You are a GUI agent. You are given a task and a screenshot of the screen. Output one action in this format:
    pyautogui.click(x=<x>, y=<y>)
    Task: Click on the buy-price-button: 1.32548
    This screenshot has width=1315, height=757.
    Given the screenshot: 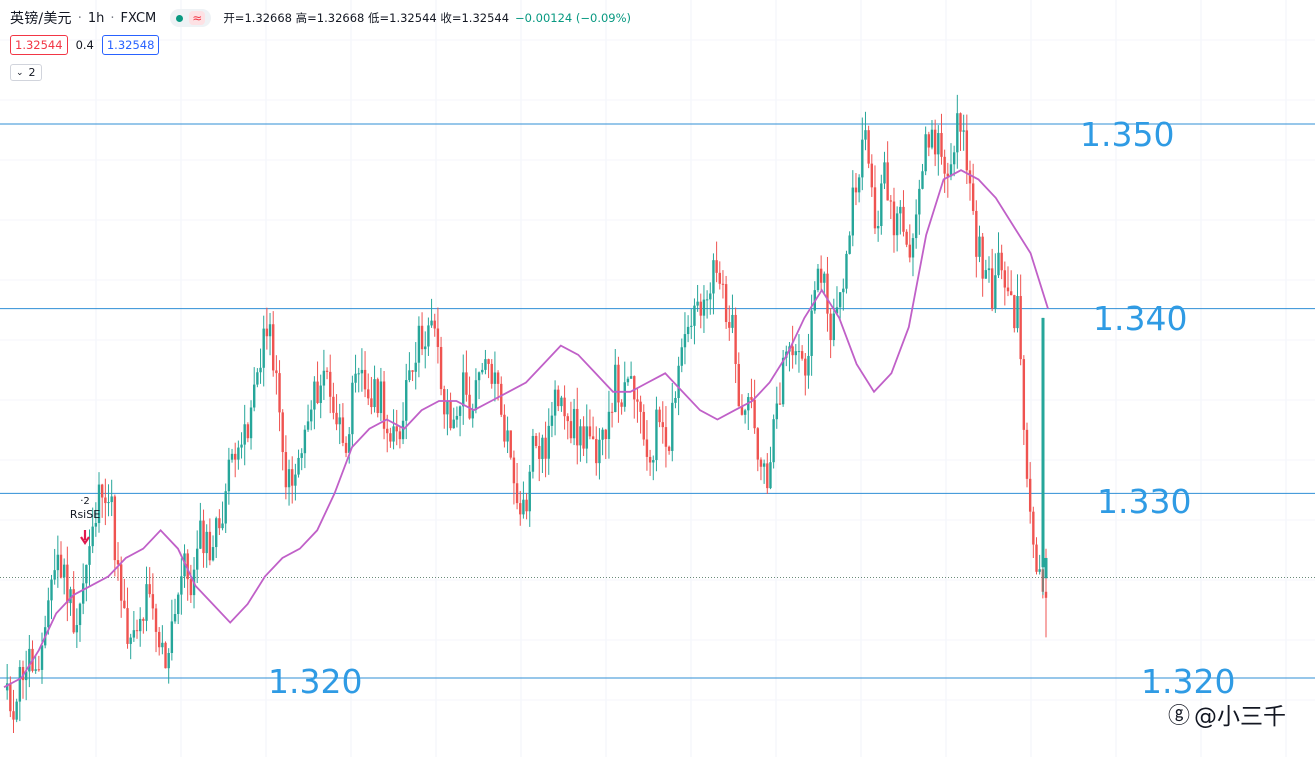 What is the action you would take?
    pyautogui.click(x=130, y=45)
    